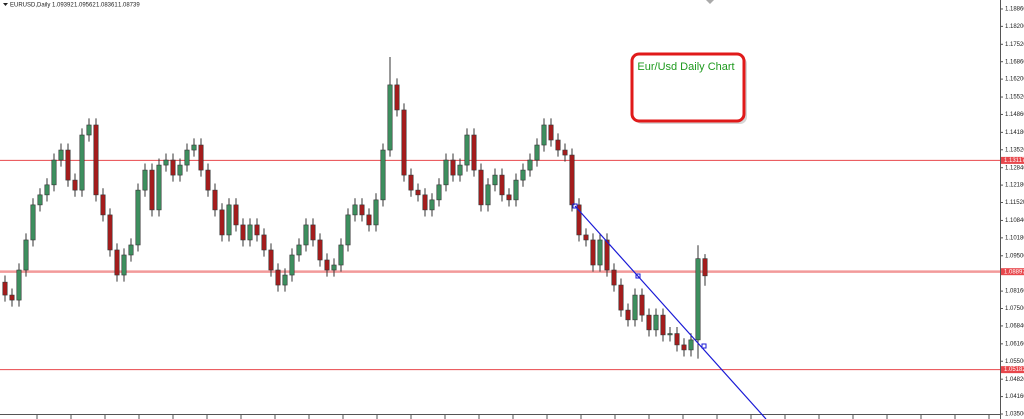 The image size is (1024, 419). I want to click on annotation-box: Eur/Usd Daily Chart, so click(688, 88).